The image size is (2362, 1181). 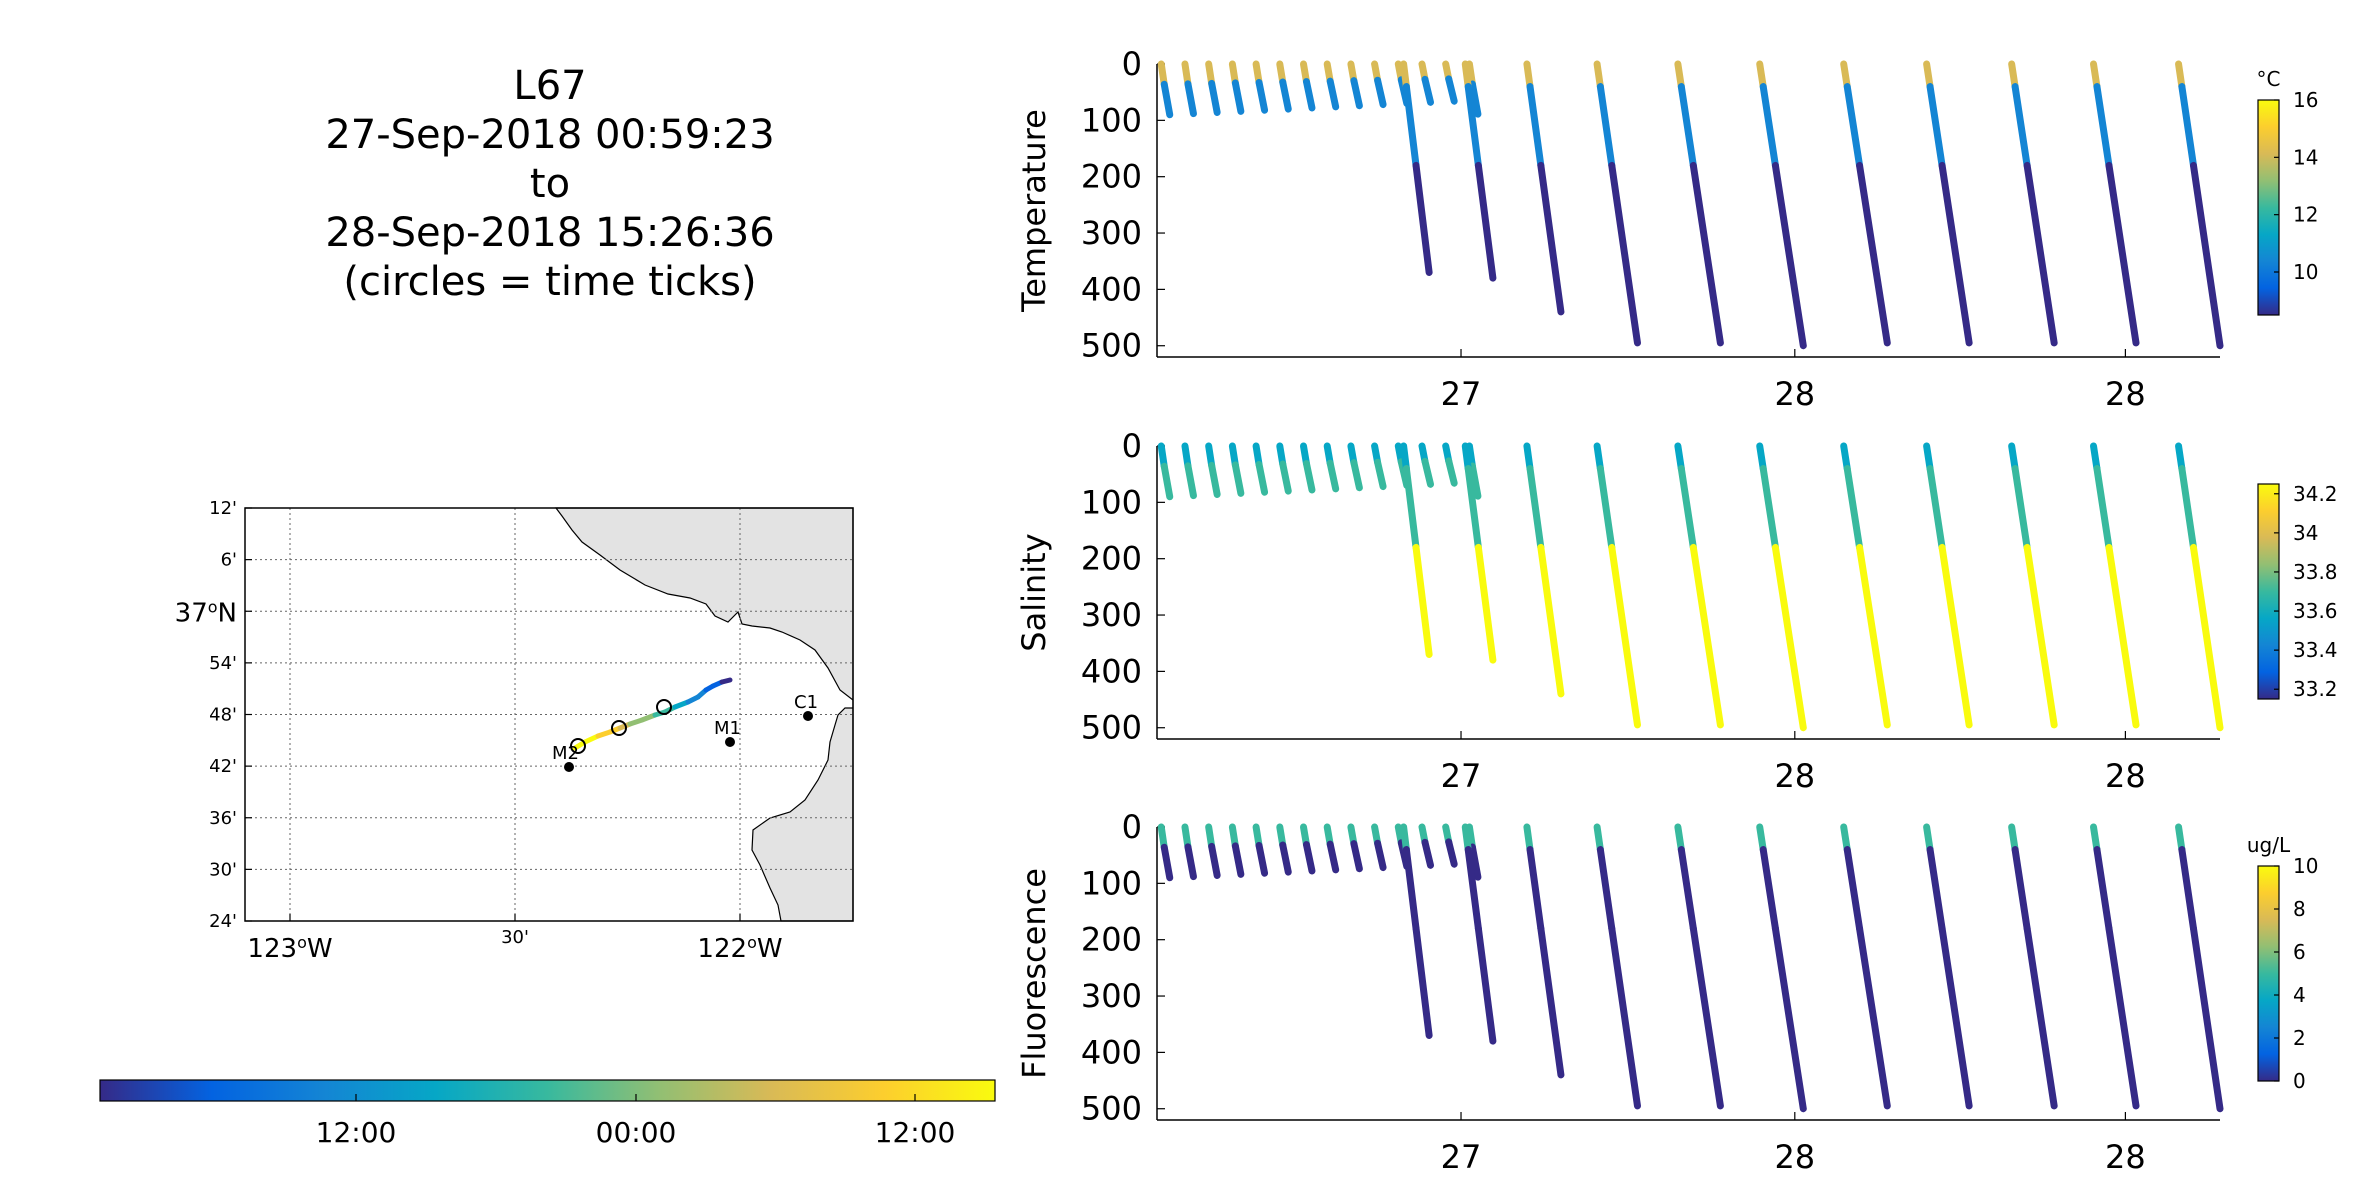 What do you see at coordinates (1034, 973) in the screenshot?
I see `y-axis-label: Fluorescence` at bounding box center [1034, 973].